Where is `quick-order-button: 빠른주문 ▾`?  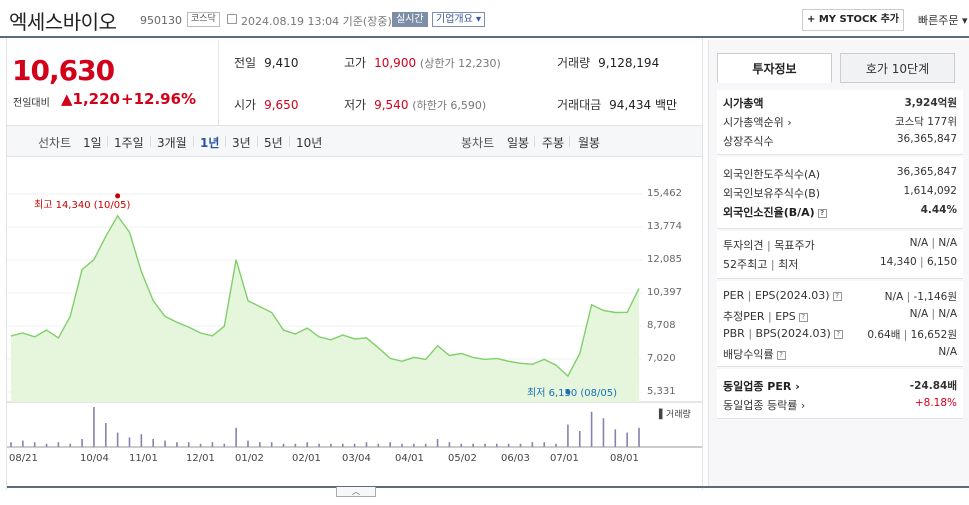 quick-order-button: 빠른주문 ▾ is located at coordinates (943, 20).